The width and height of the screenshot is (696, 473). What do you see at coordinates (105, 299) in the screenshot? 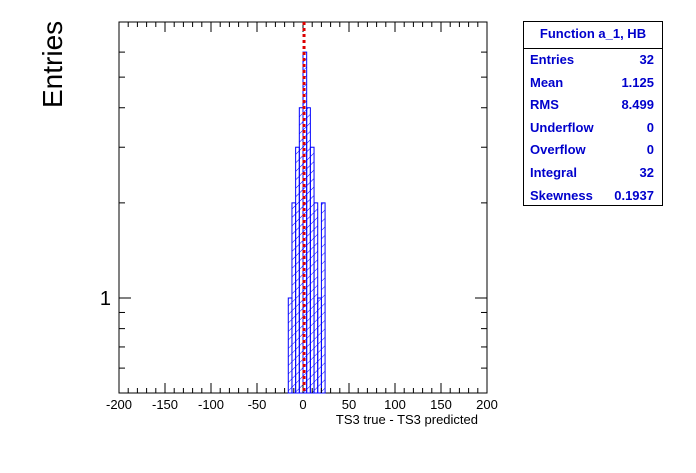
I see `y-tick-label: 1` at bounding box center [105, 299].